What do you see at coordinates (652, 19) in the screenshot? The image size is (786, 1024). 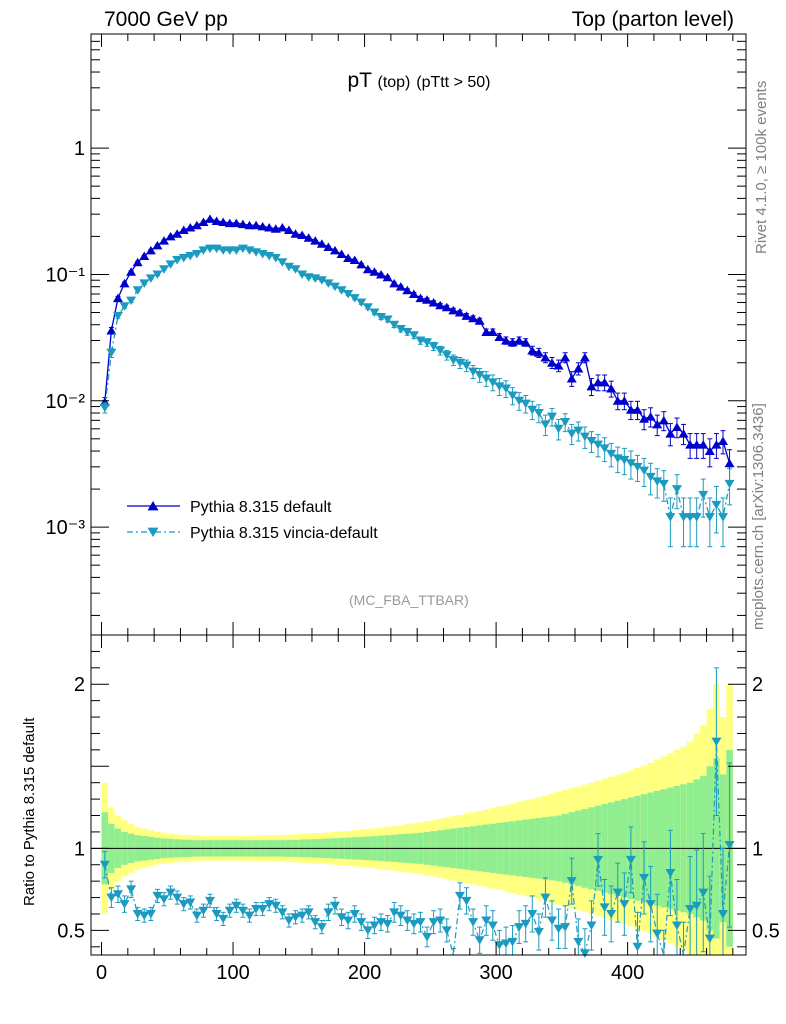 I see `header-right: Top (parton level)` at bounding box center [652, 19].